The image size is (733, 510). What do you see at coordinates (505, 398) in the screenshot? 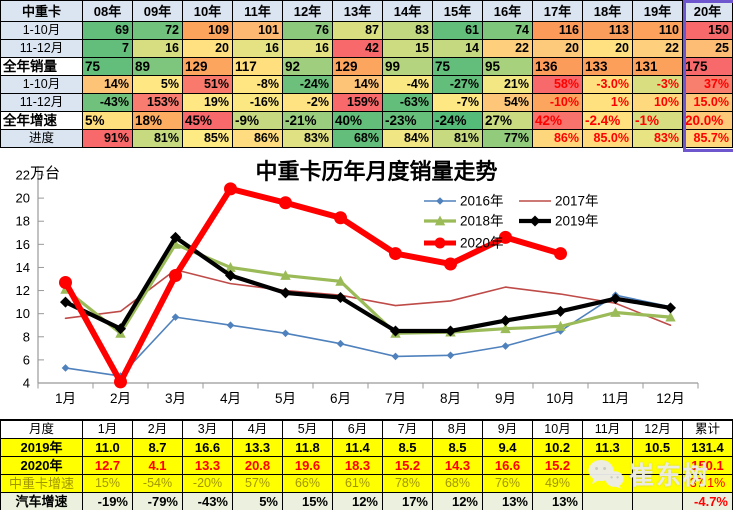
I see `x-tick-label: 9月` at bounding box center [505, 398].